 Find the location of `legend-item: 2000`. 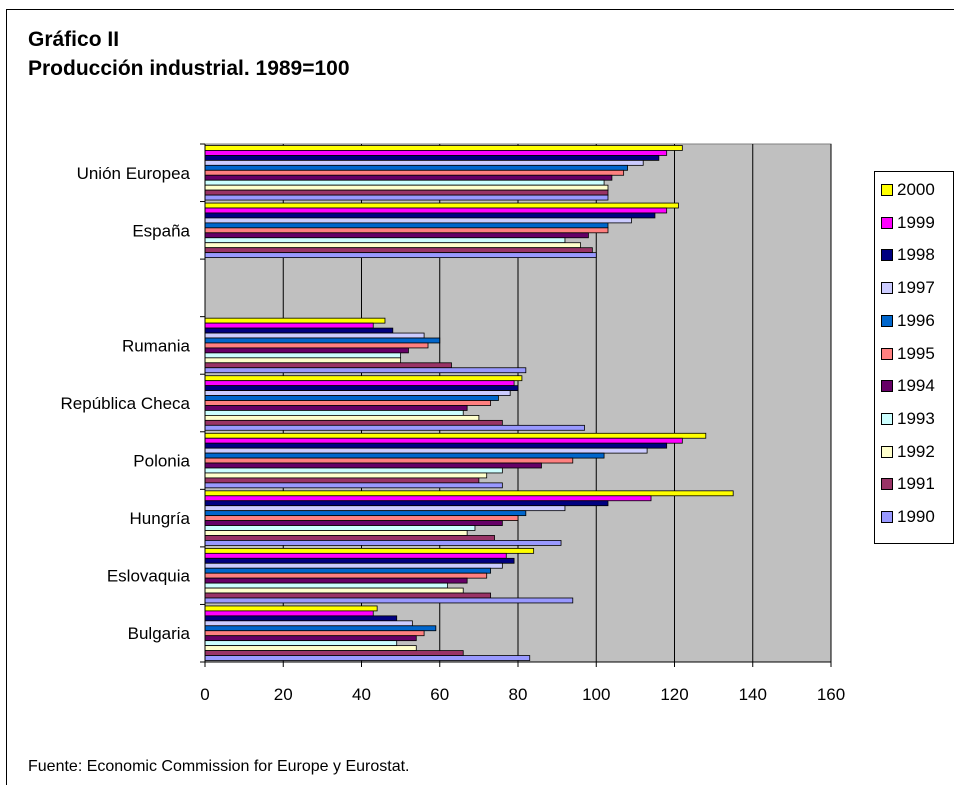

legend-item: 2000 is located at coordinates (908, 190).